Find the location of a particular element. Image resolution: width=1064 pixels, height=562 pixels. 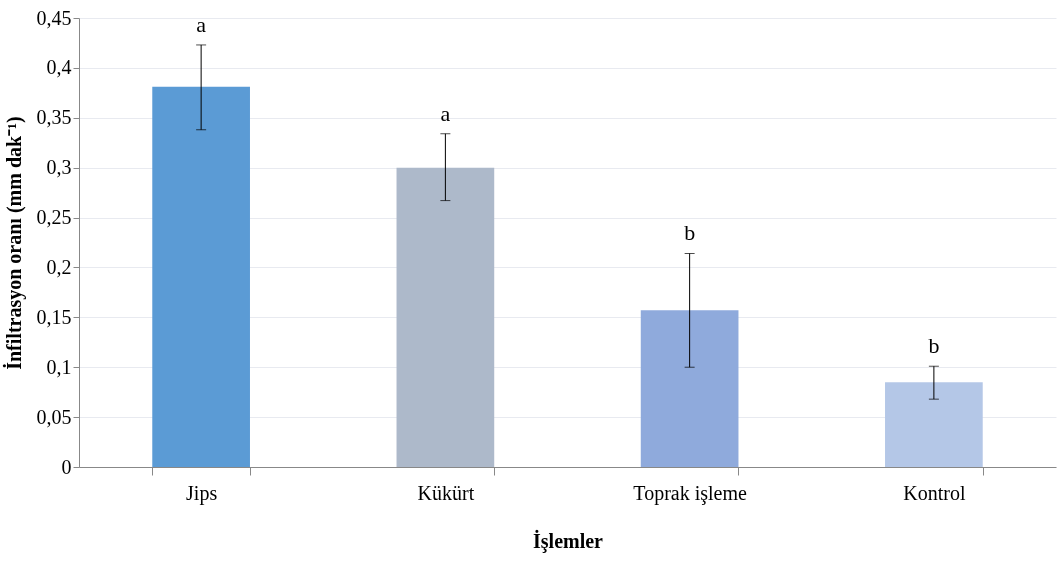

y-tick-label: 0,15 is located at coordinates (54, 316).